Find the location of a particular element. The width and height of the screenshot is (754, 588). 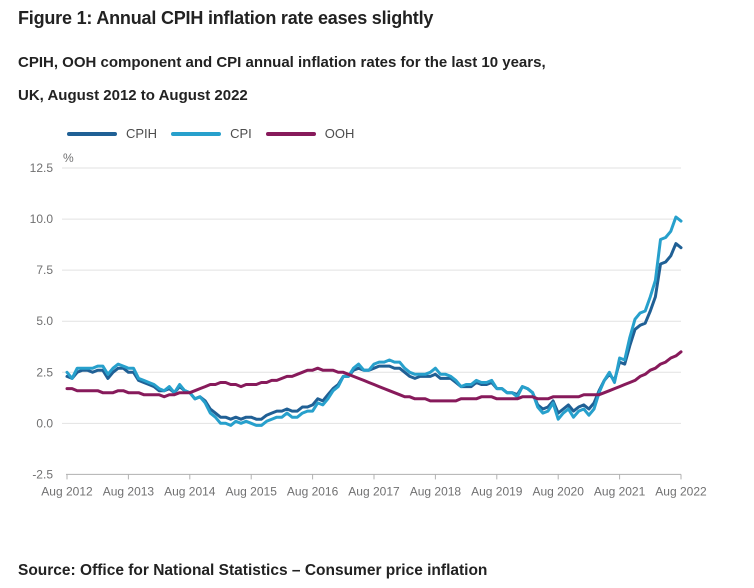

legend-item-cpih: CPIH is located at coordinates (112, 133).